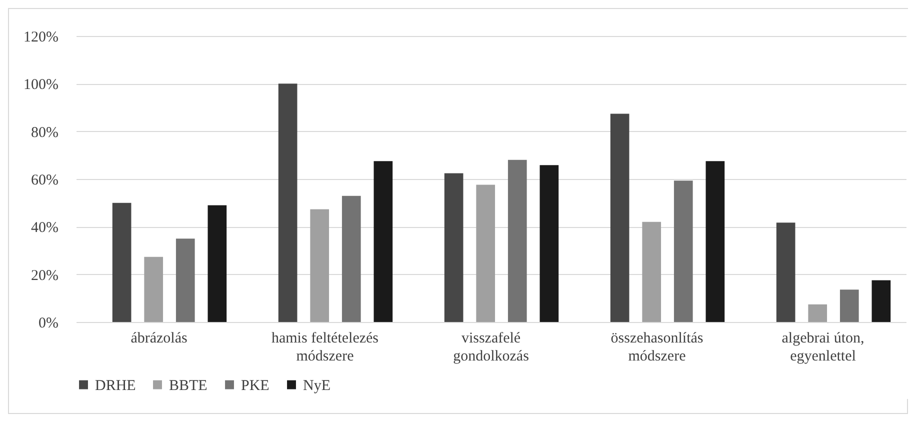 This screenshot has height=423, width=921. I want to click on y-tick-label: 80%, so click(44, 132).